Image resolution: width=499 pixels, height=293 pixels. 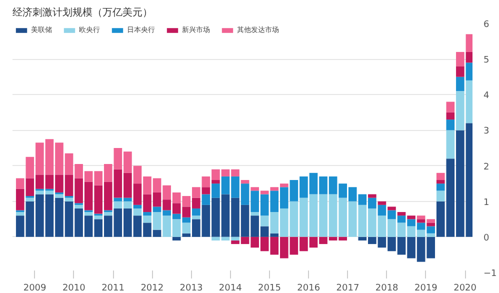 What do you see at coordinates (487, 25) in the screenshot?
I see `y-tick-label: 6` at bounding box center [487, 25].